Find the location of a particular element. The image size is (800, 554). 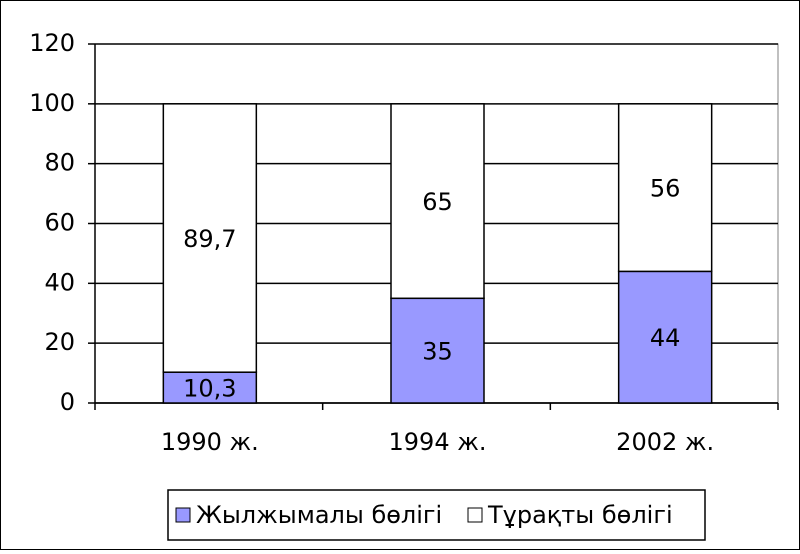

legend-label: Тұрақты бөлігі is located at coordinates (580, 515).